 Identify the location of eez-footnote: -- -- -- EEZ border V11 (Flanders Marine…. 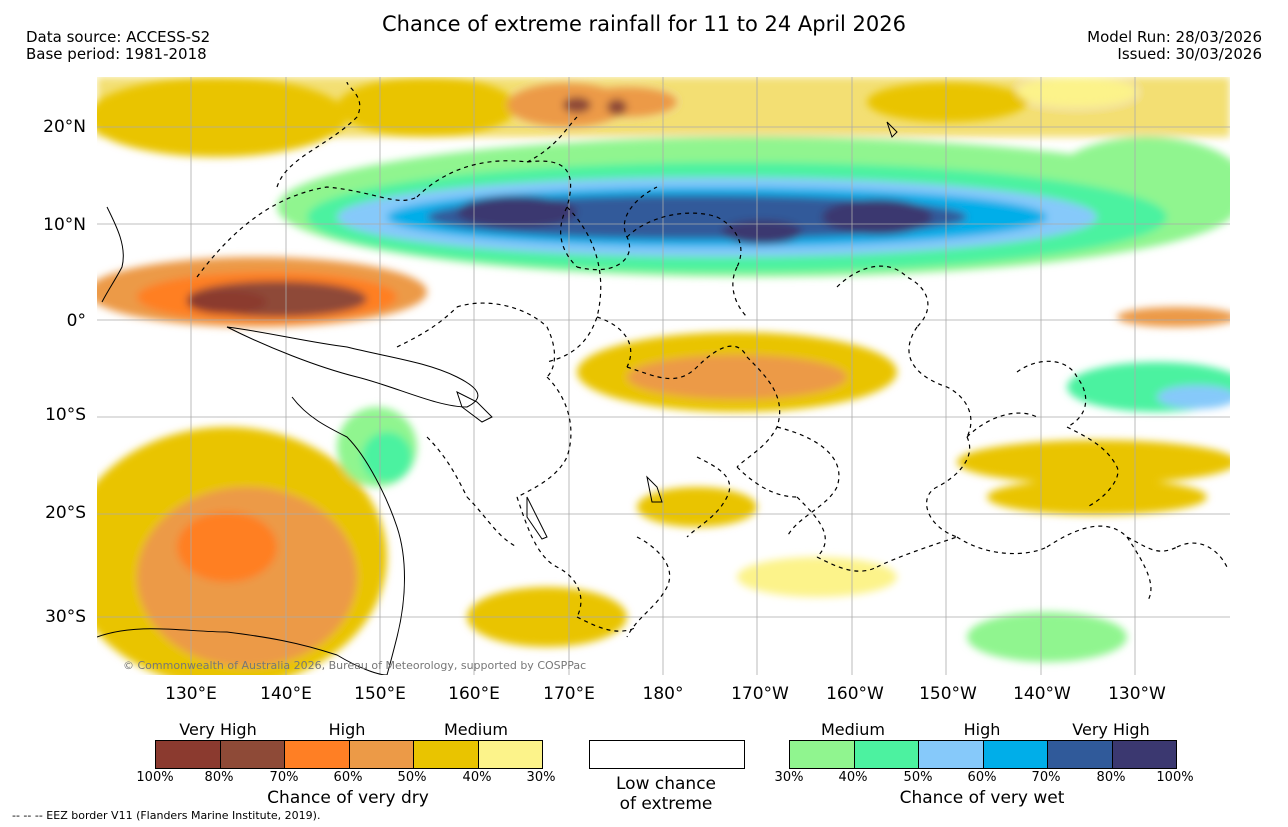
(166, 815).